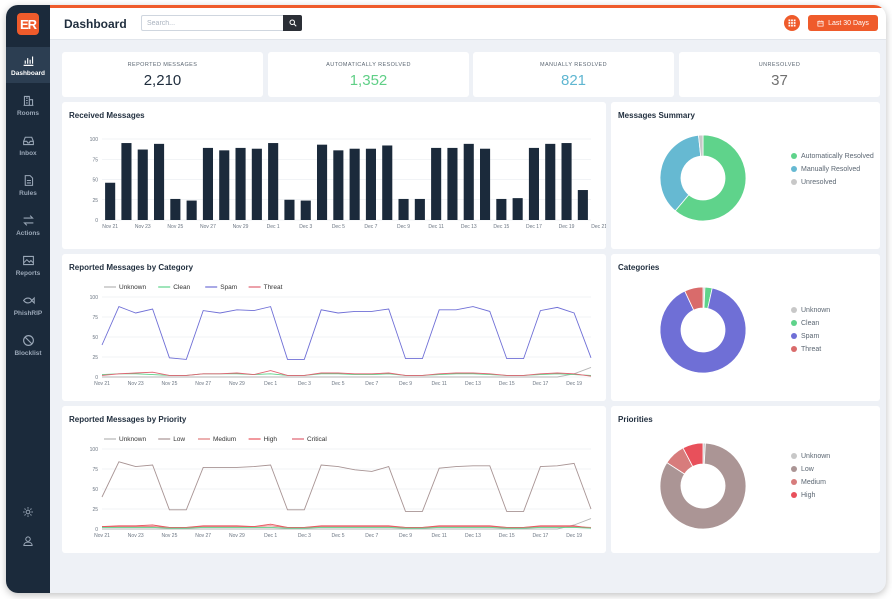 This screenshot has width=892, height=599. I want to click on messages-summary-donut, so click(703, 178).